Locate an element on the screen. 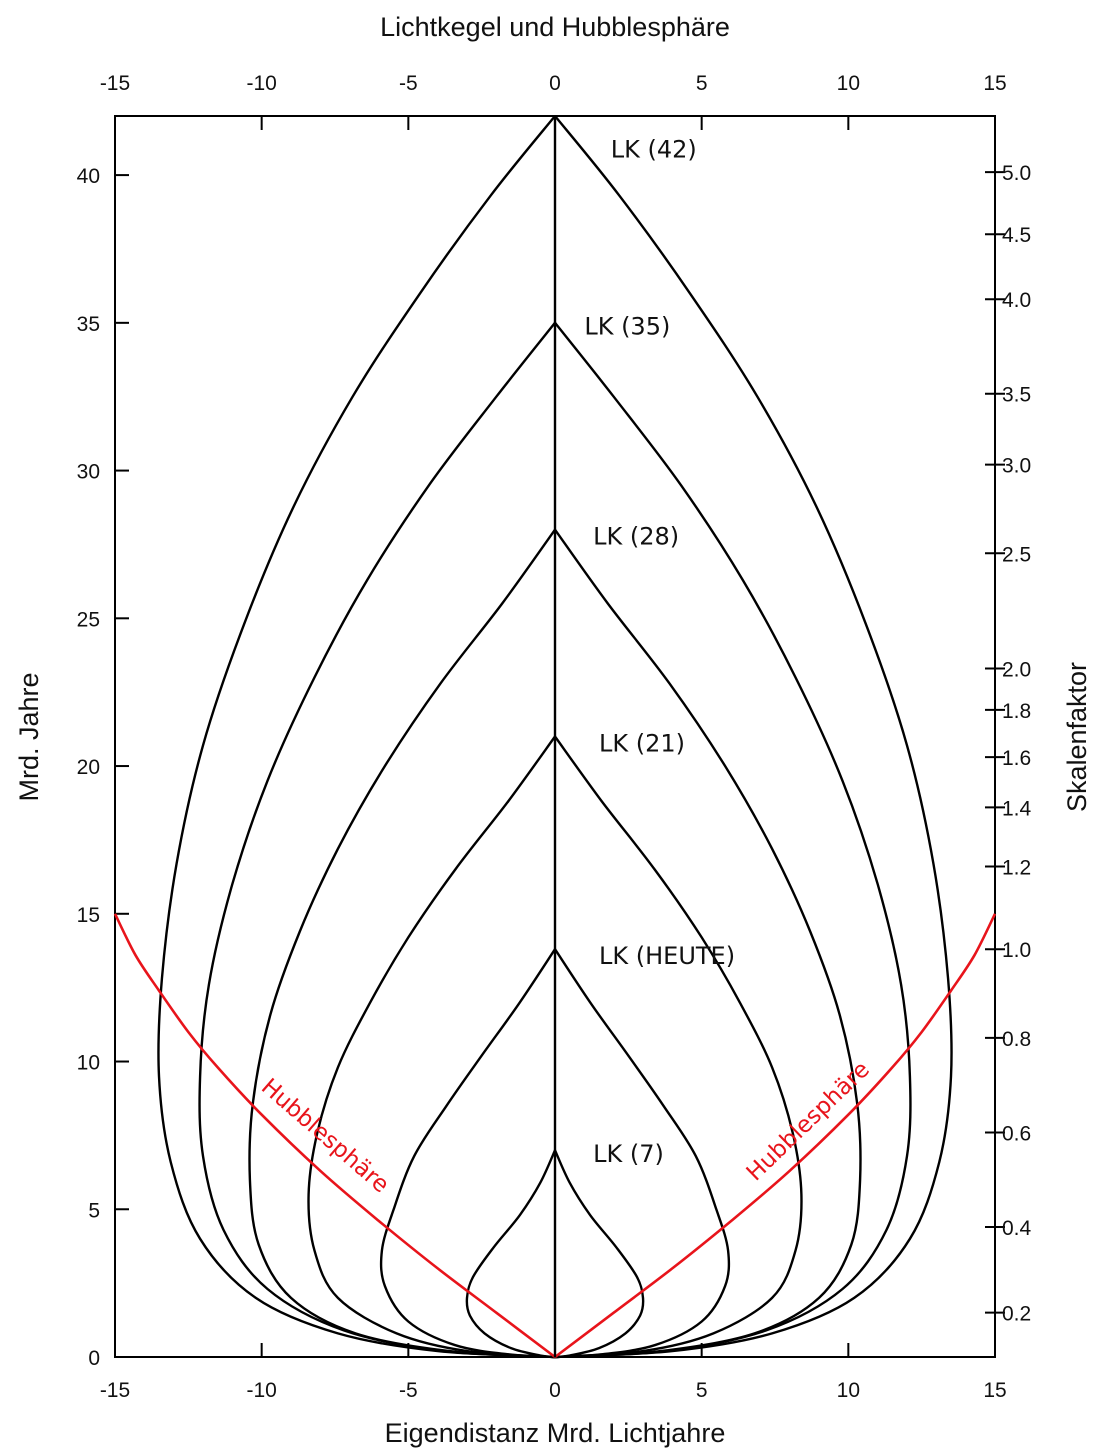  curve-lk-21-left is located at coordinates (431, 1047).